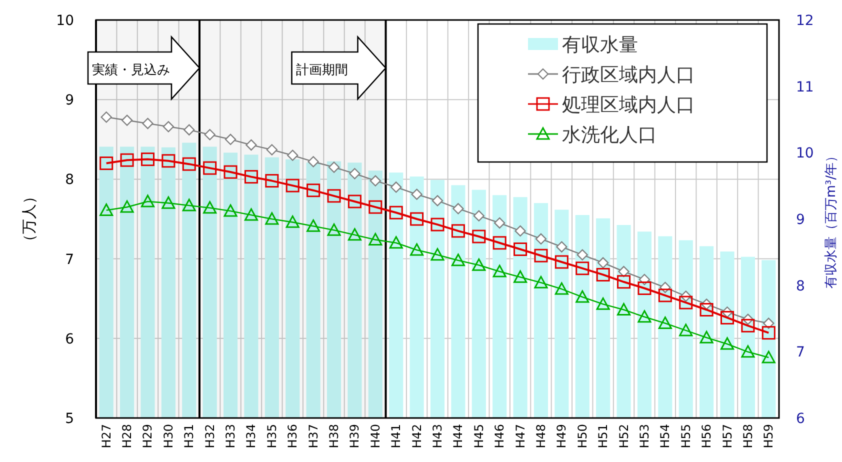 This screenshot has height=462, width=842. What do you see at coordinates (520, 436) in the screenshot?
I see `x-tick-label: H47` at bounding box center [520, 436].